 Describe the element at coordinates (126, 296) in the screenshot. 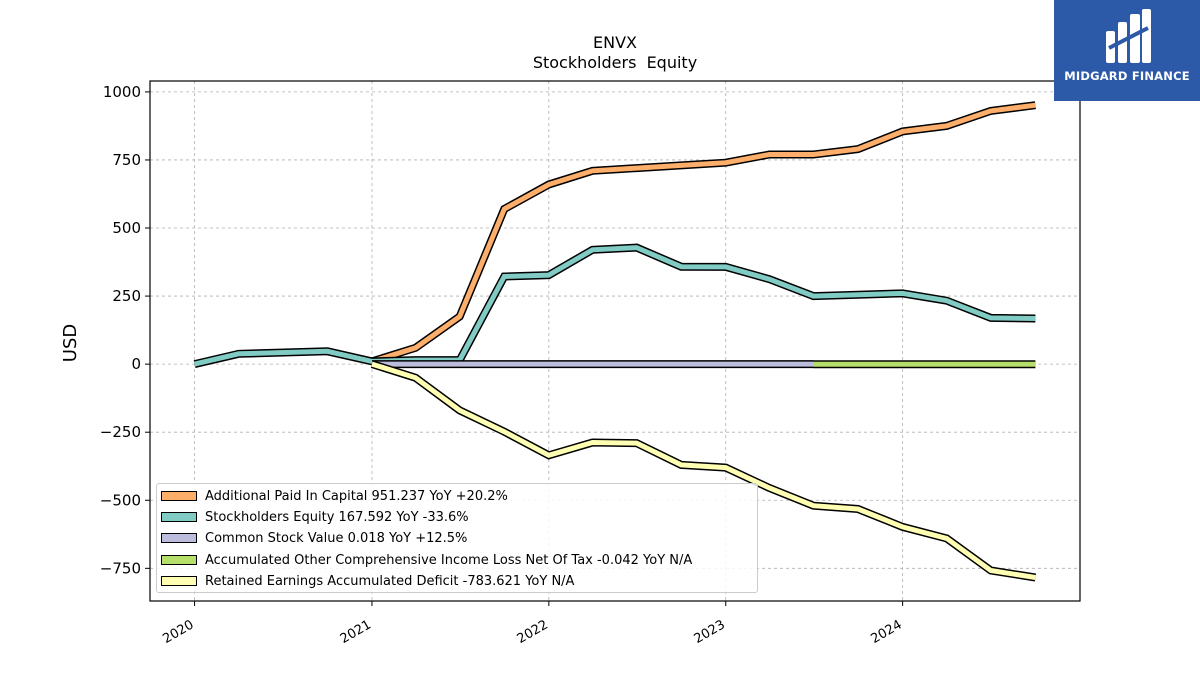

I see `y-tick-label: 250` at that location.